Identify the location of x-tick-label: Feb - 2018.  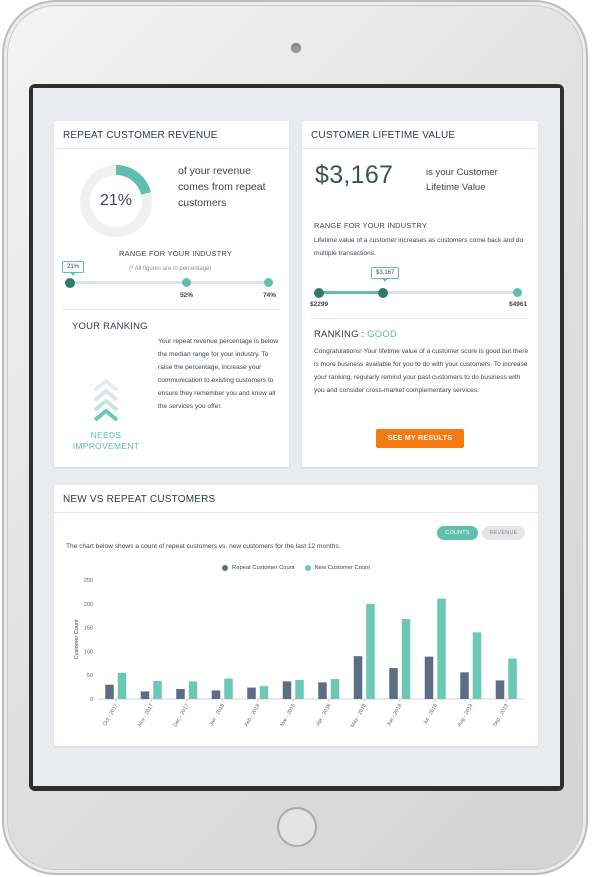
(253, 715).